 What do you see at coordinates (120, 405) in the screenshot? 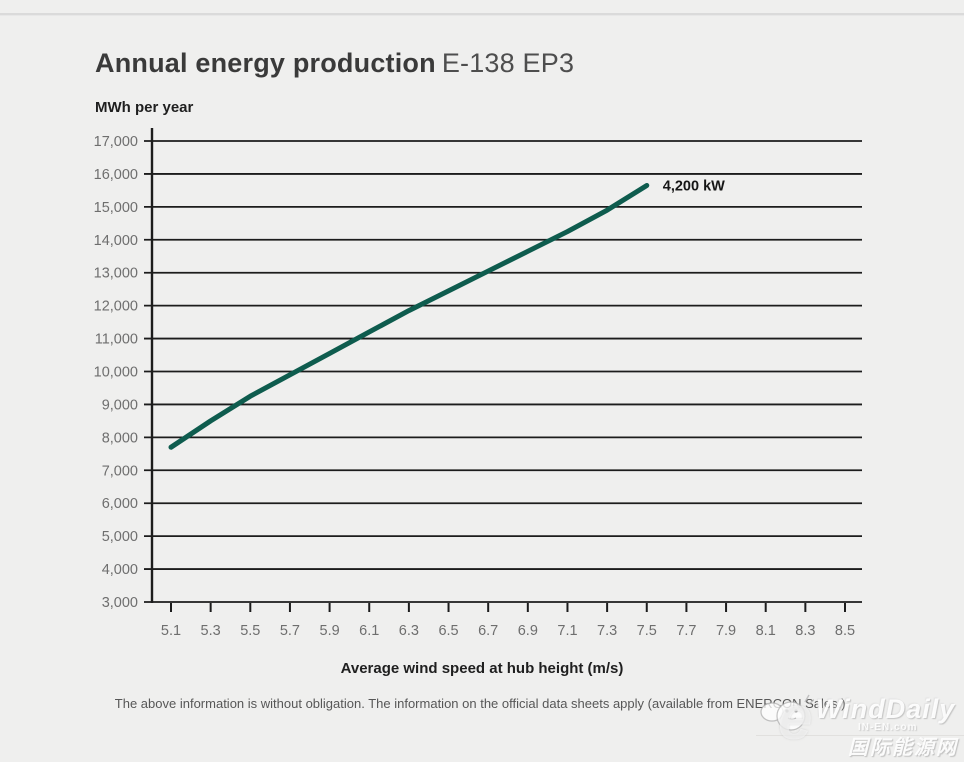
I see `y-tick-label: 9,000` at bounding box center [120, 405].